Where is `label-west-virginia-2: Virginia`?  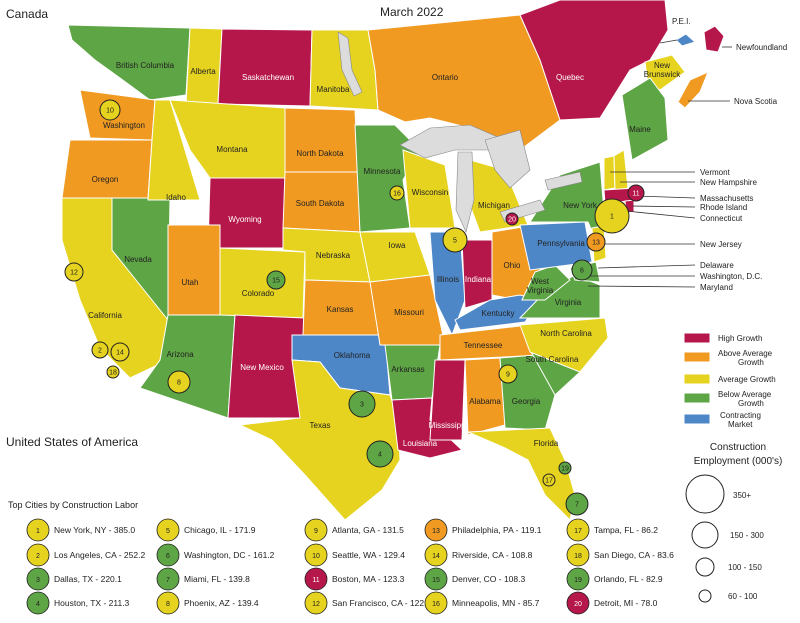 label-west-virginia-2: Virginia is located at coordinates (540, 290).